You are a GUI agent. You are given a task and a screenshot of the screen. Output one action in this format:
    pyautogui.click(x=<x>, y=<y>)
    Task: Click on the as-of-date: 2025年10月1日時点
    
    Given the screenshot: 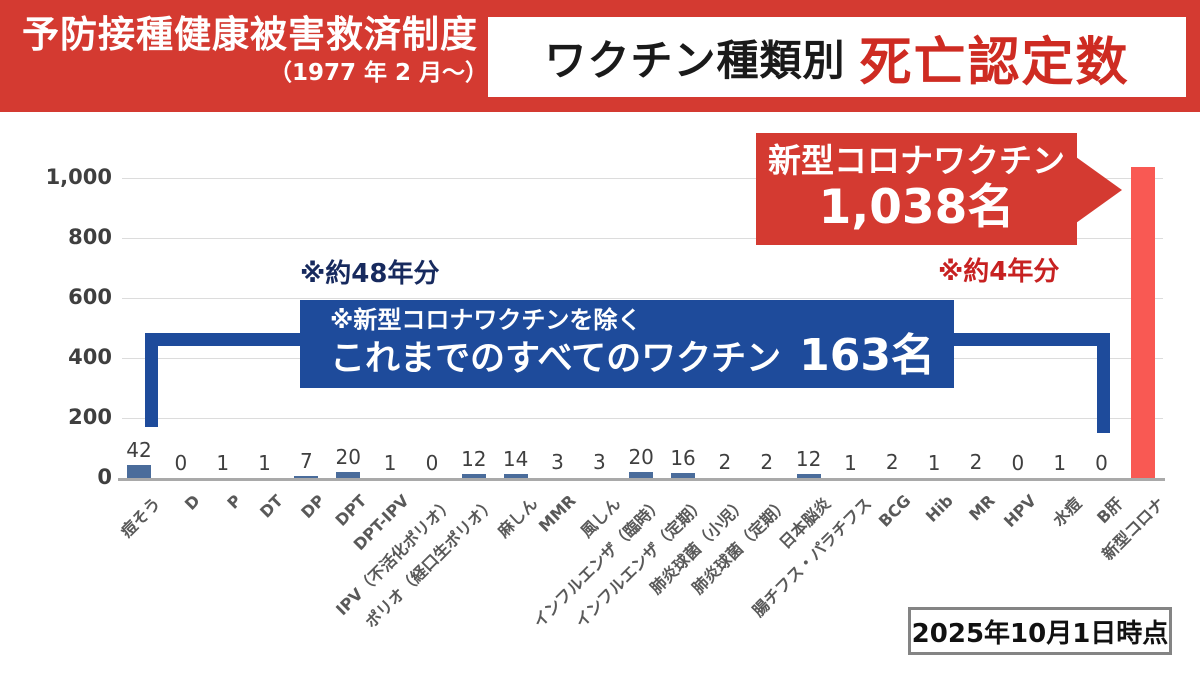 What is the action you would take?
    pyautogui.click(x=1040, y=633)
    